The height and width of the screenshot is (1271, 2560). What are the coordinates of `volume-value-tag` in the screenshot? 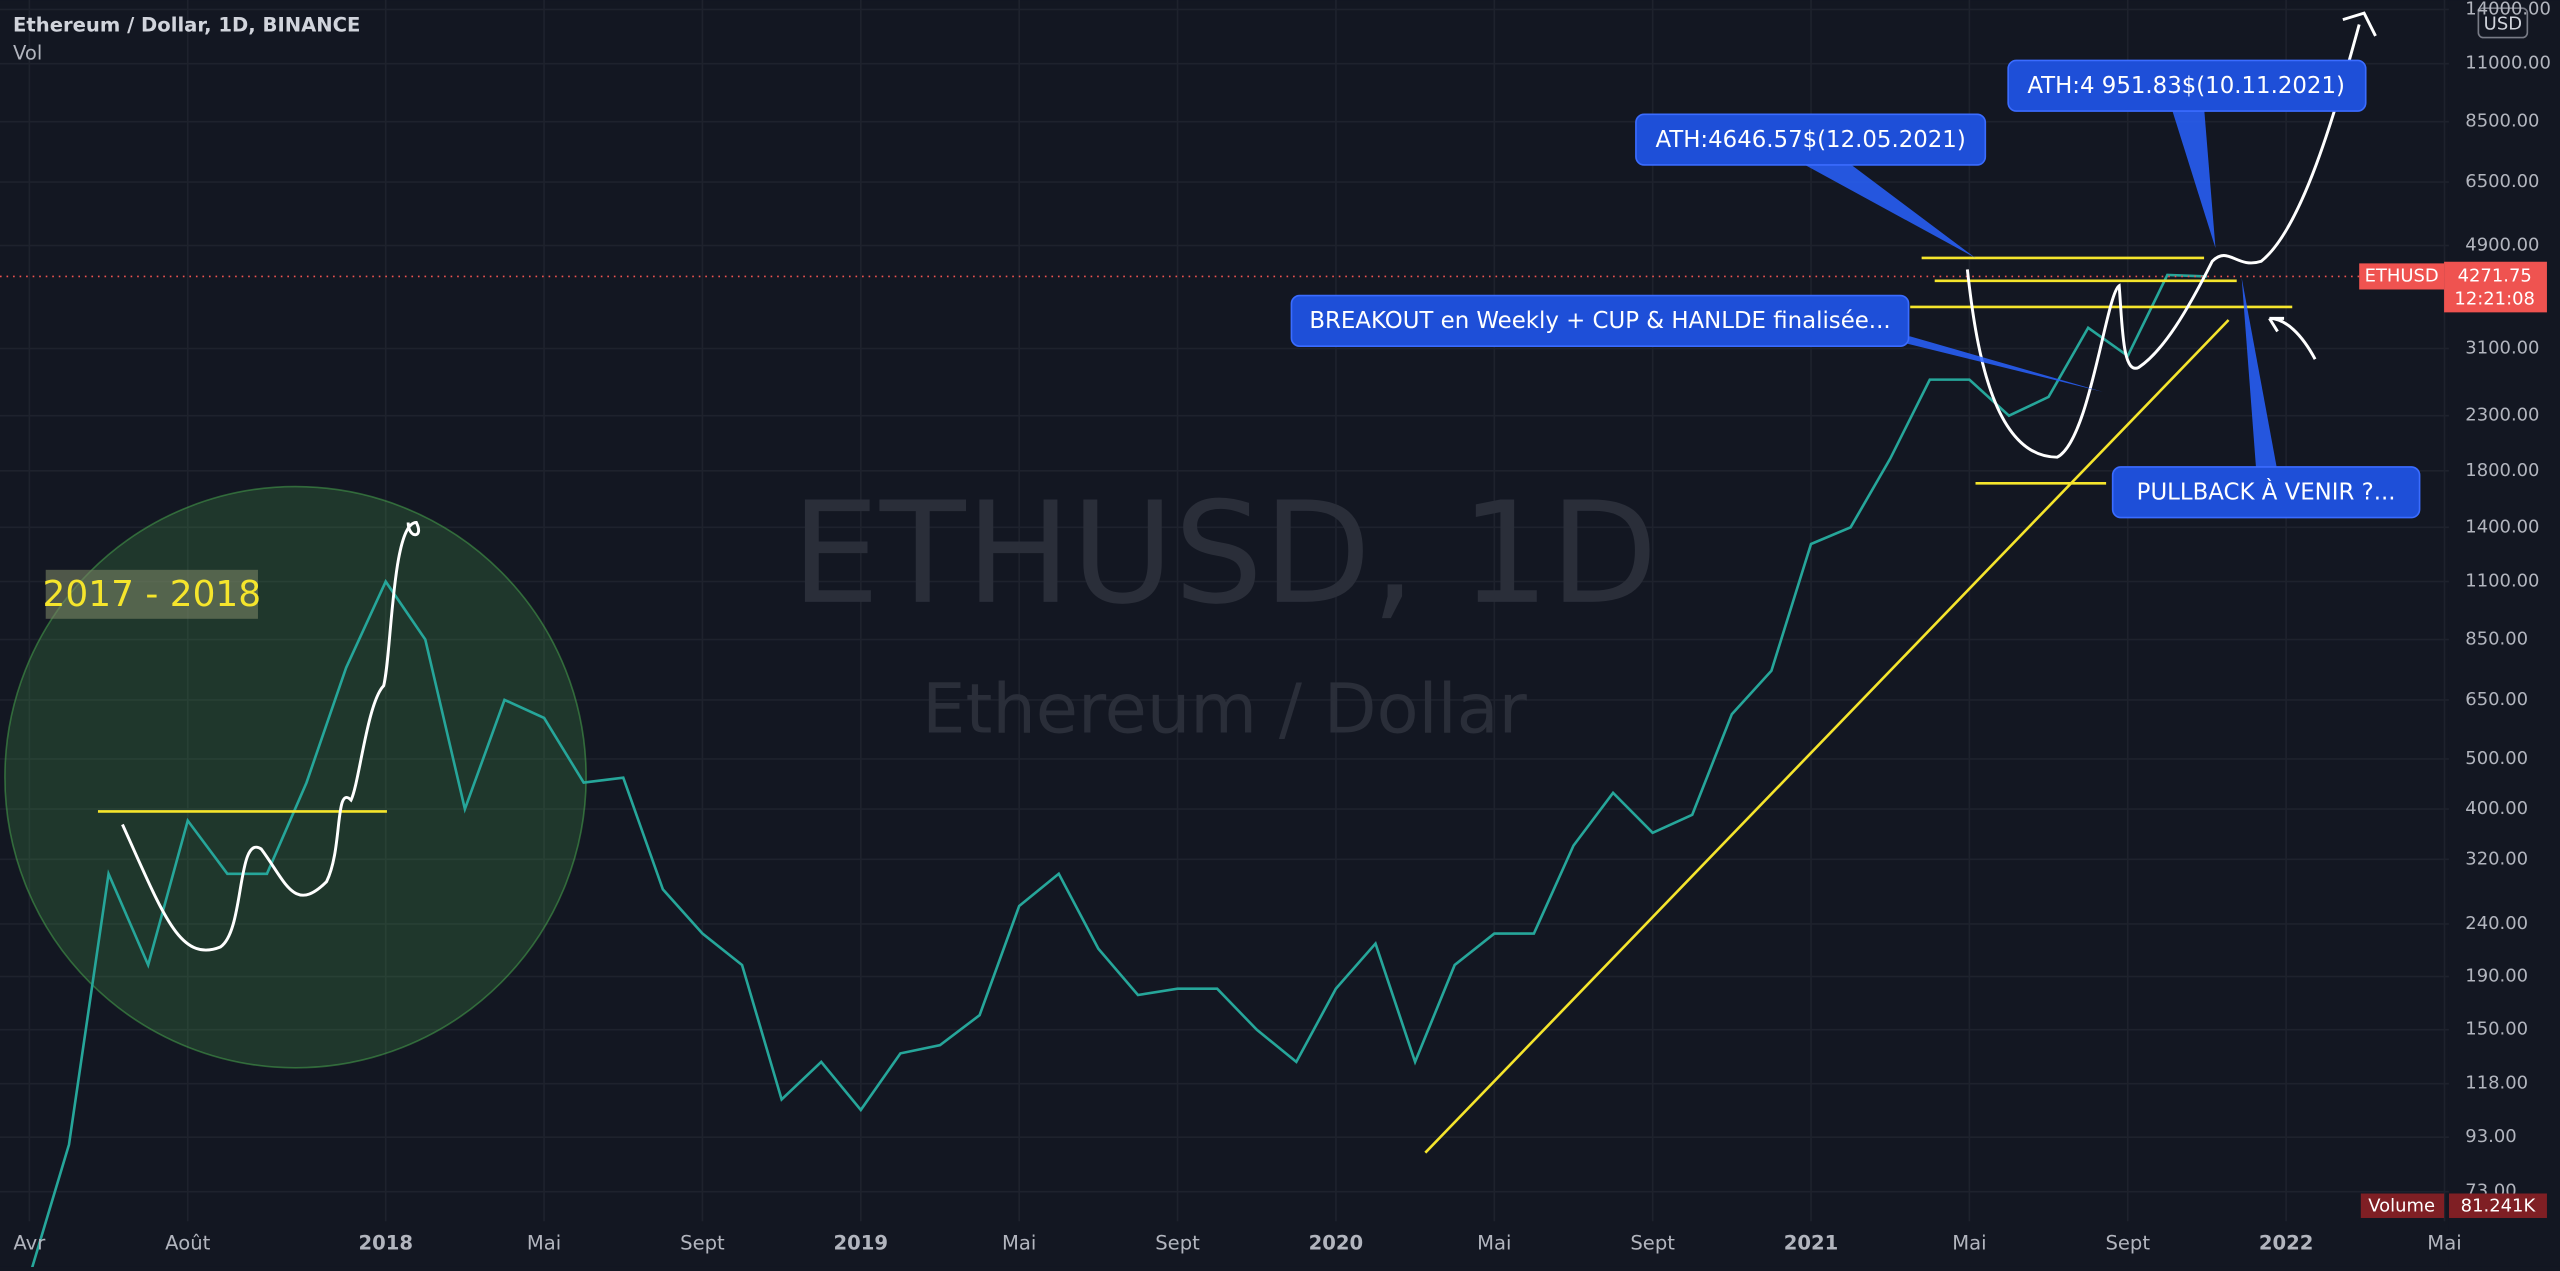 It's located at (2497, 1205).